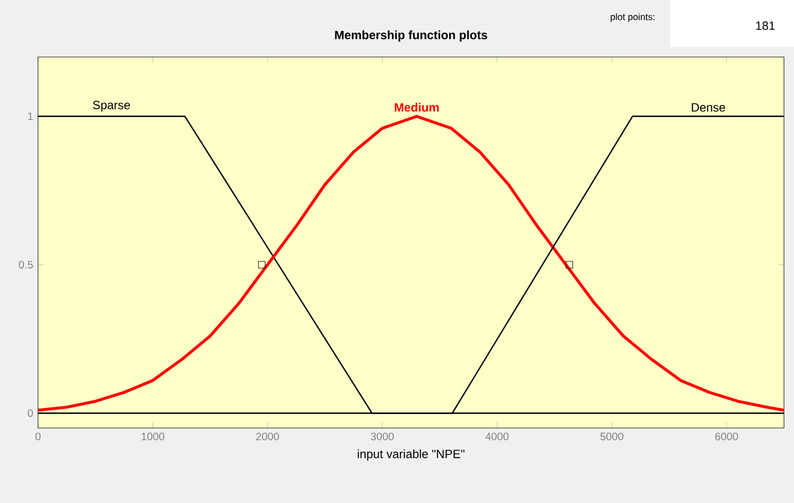 Image resolution: width=794 pixels, height=503 pixels. What do you see at coordinates (153, 436) in the screenshot?
I see `x-tick-label: 1000` at bounding box center [153, 436].